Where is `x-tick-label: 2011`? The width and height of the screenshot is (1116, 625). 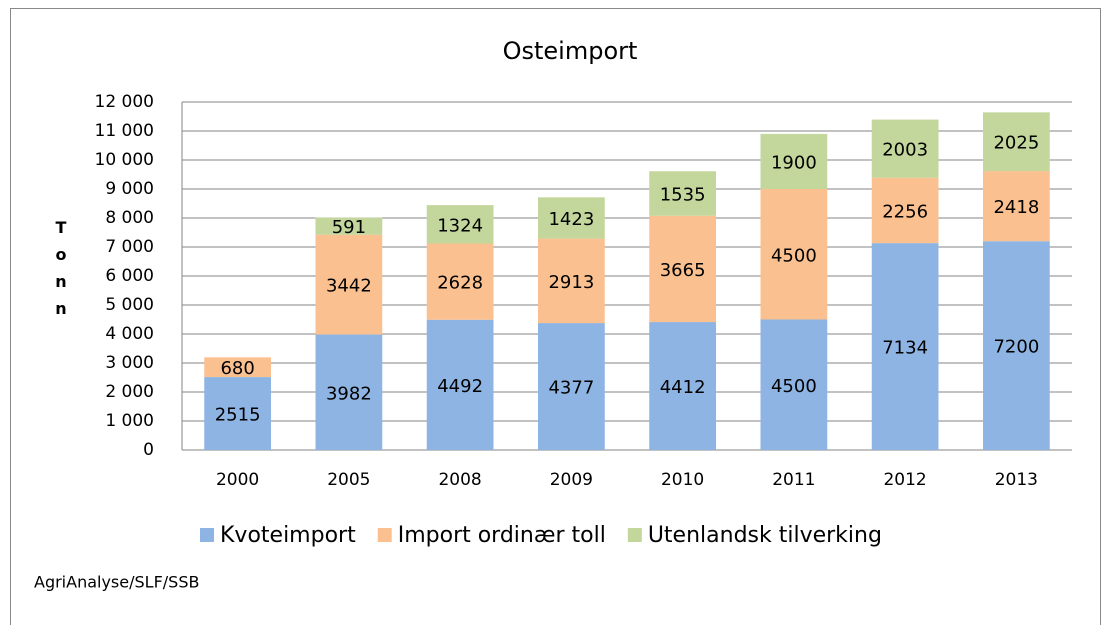 x-tick-label: 2011 is located at coordinates (793, 480).